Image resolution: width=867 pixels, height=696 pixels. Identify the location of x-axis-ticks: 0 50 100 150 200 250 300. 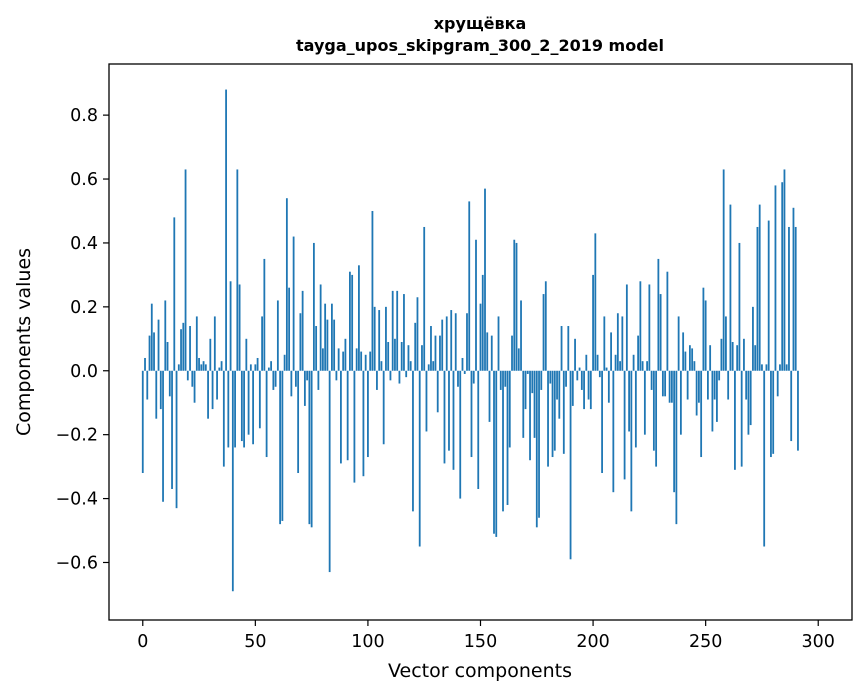
(486, 636).